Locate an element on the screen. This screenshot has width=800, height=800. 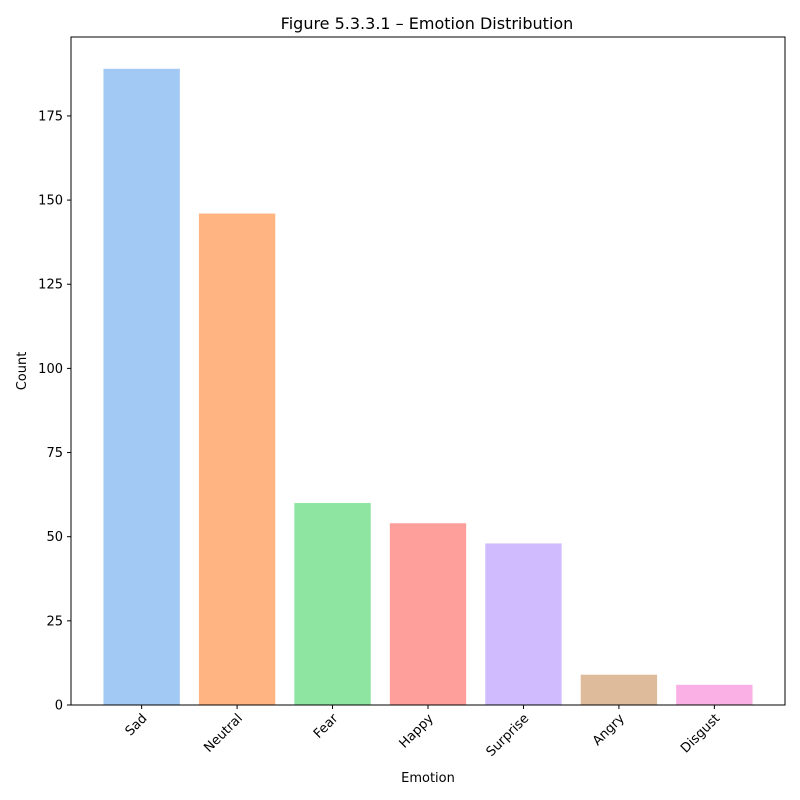
x-tick-label-happy: Happy is located at coordinates (417, 731).